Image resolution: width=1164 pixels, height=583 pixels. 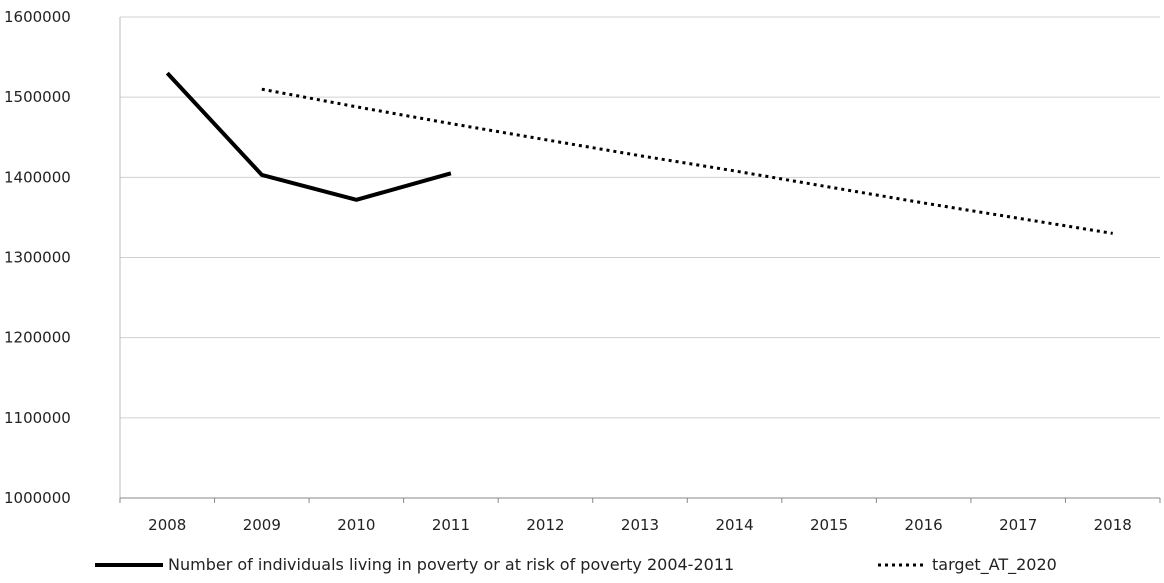 I want to click on x-tick-label: 2008, so click(x=167, y=525).